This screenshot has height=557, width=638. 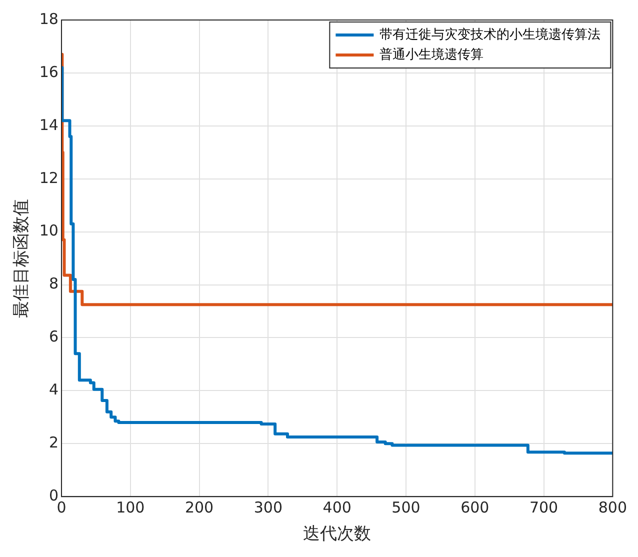 What do you see at coordinates (337, 507) in the screenshot?
I see `x-tick-label: 400` at bounding box center [337, 507].